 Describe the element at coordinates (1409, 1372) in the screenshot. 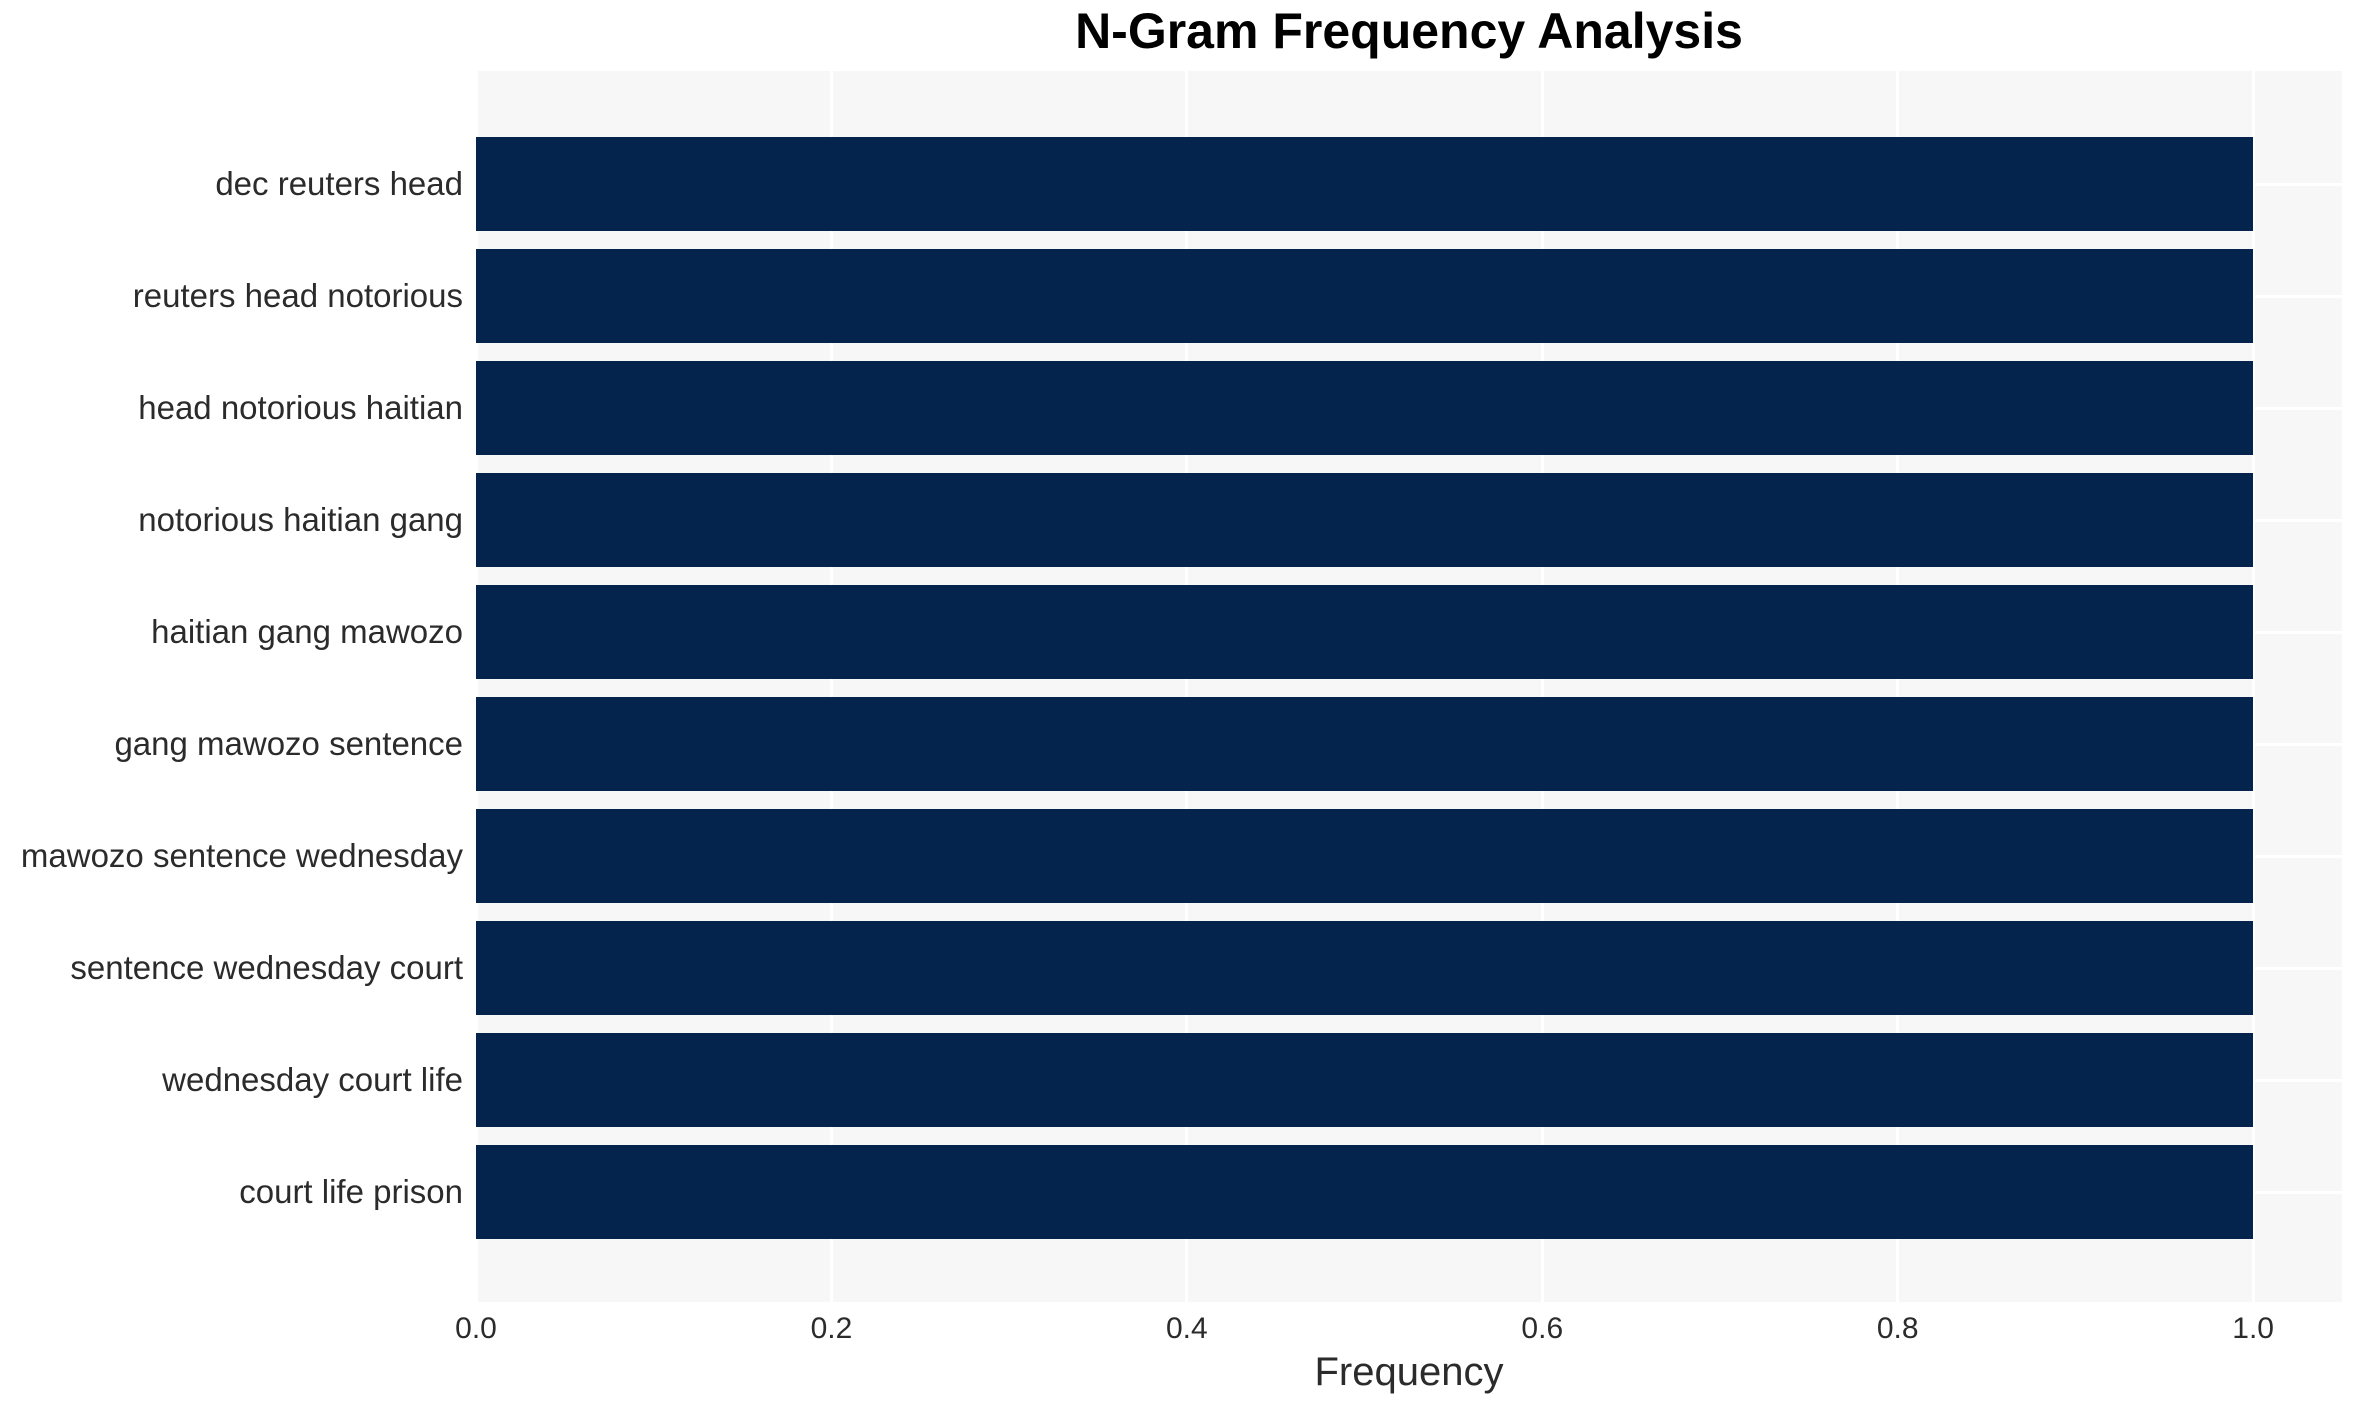

I see `x-axis-title: Frequency` at that location.